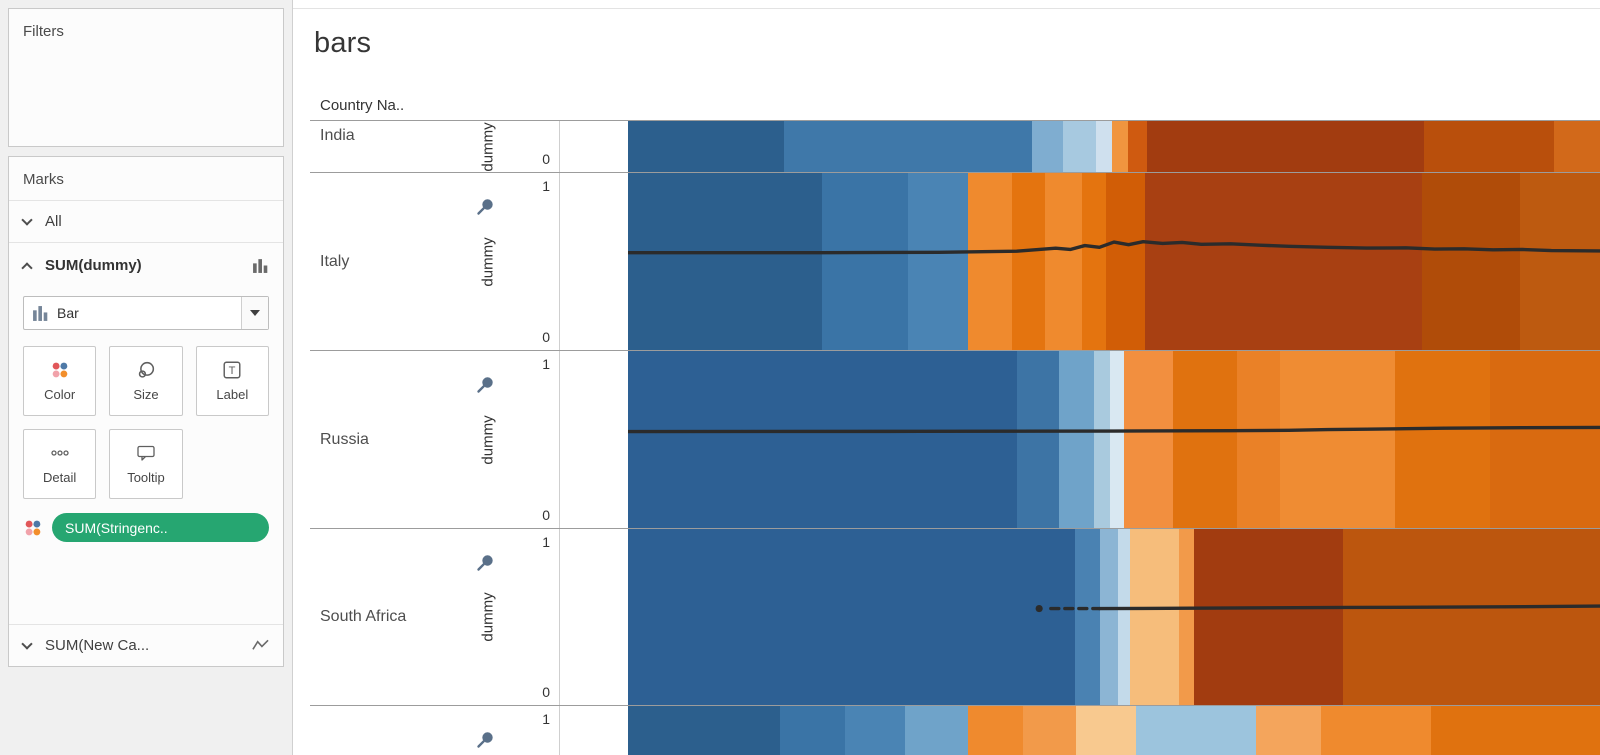 This screenshot has height=755, width=1600. Describe the element at coordinates (146, 265) in the screenshot. I see `marks-sum-dummy-row: SUM(dummy)` at that location.